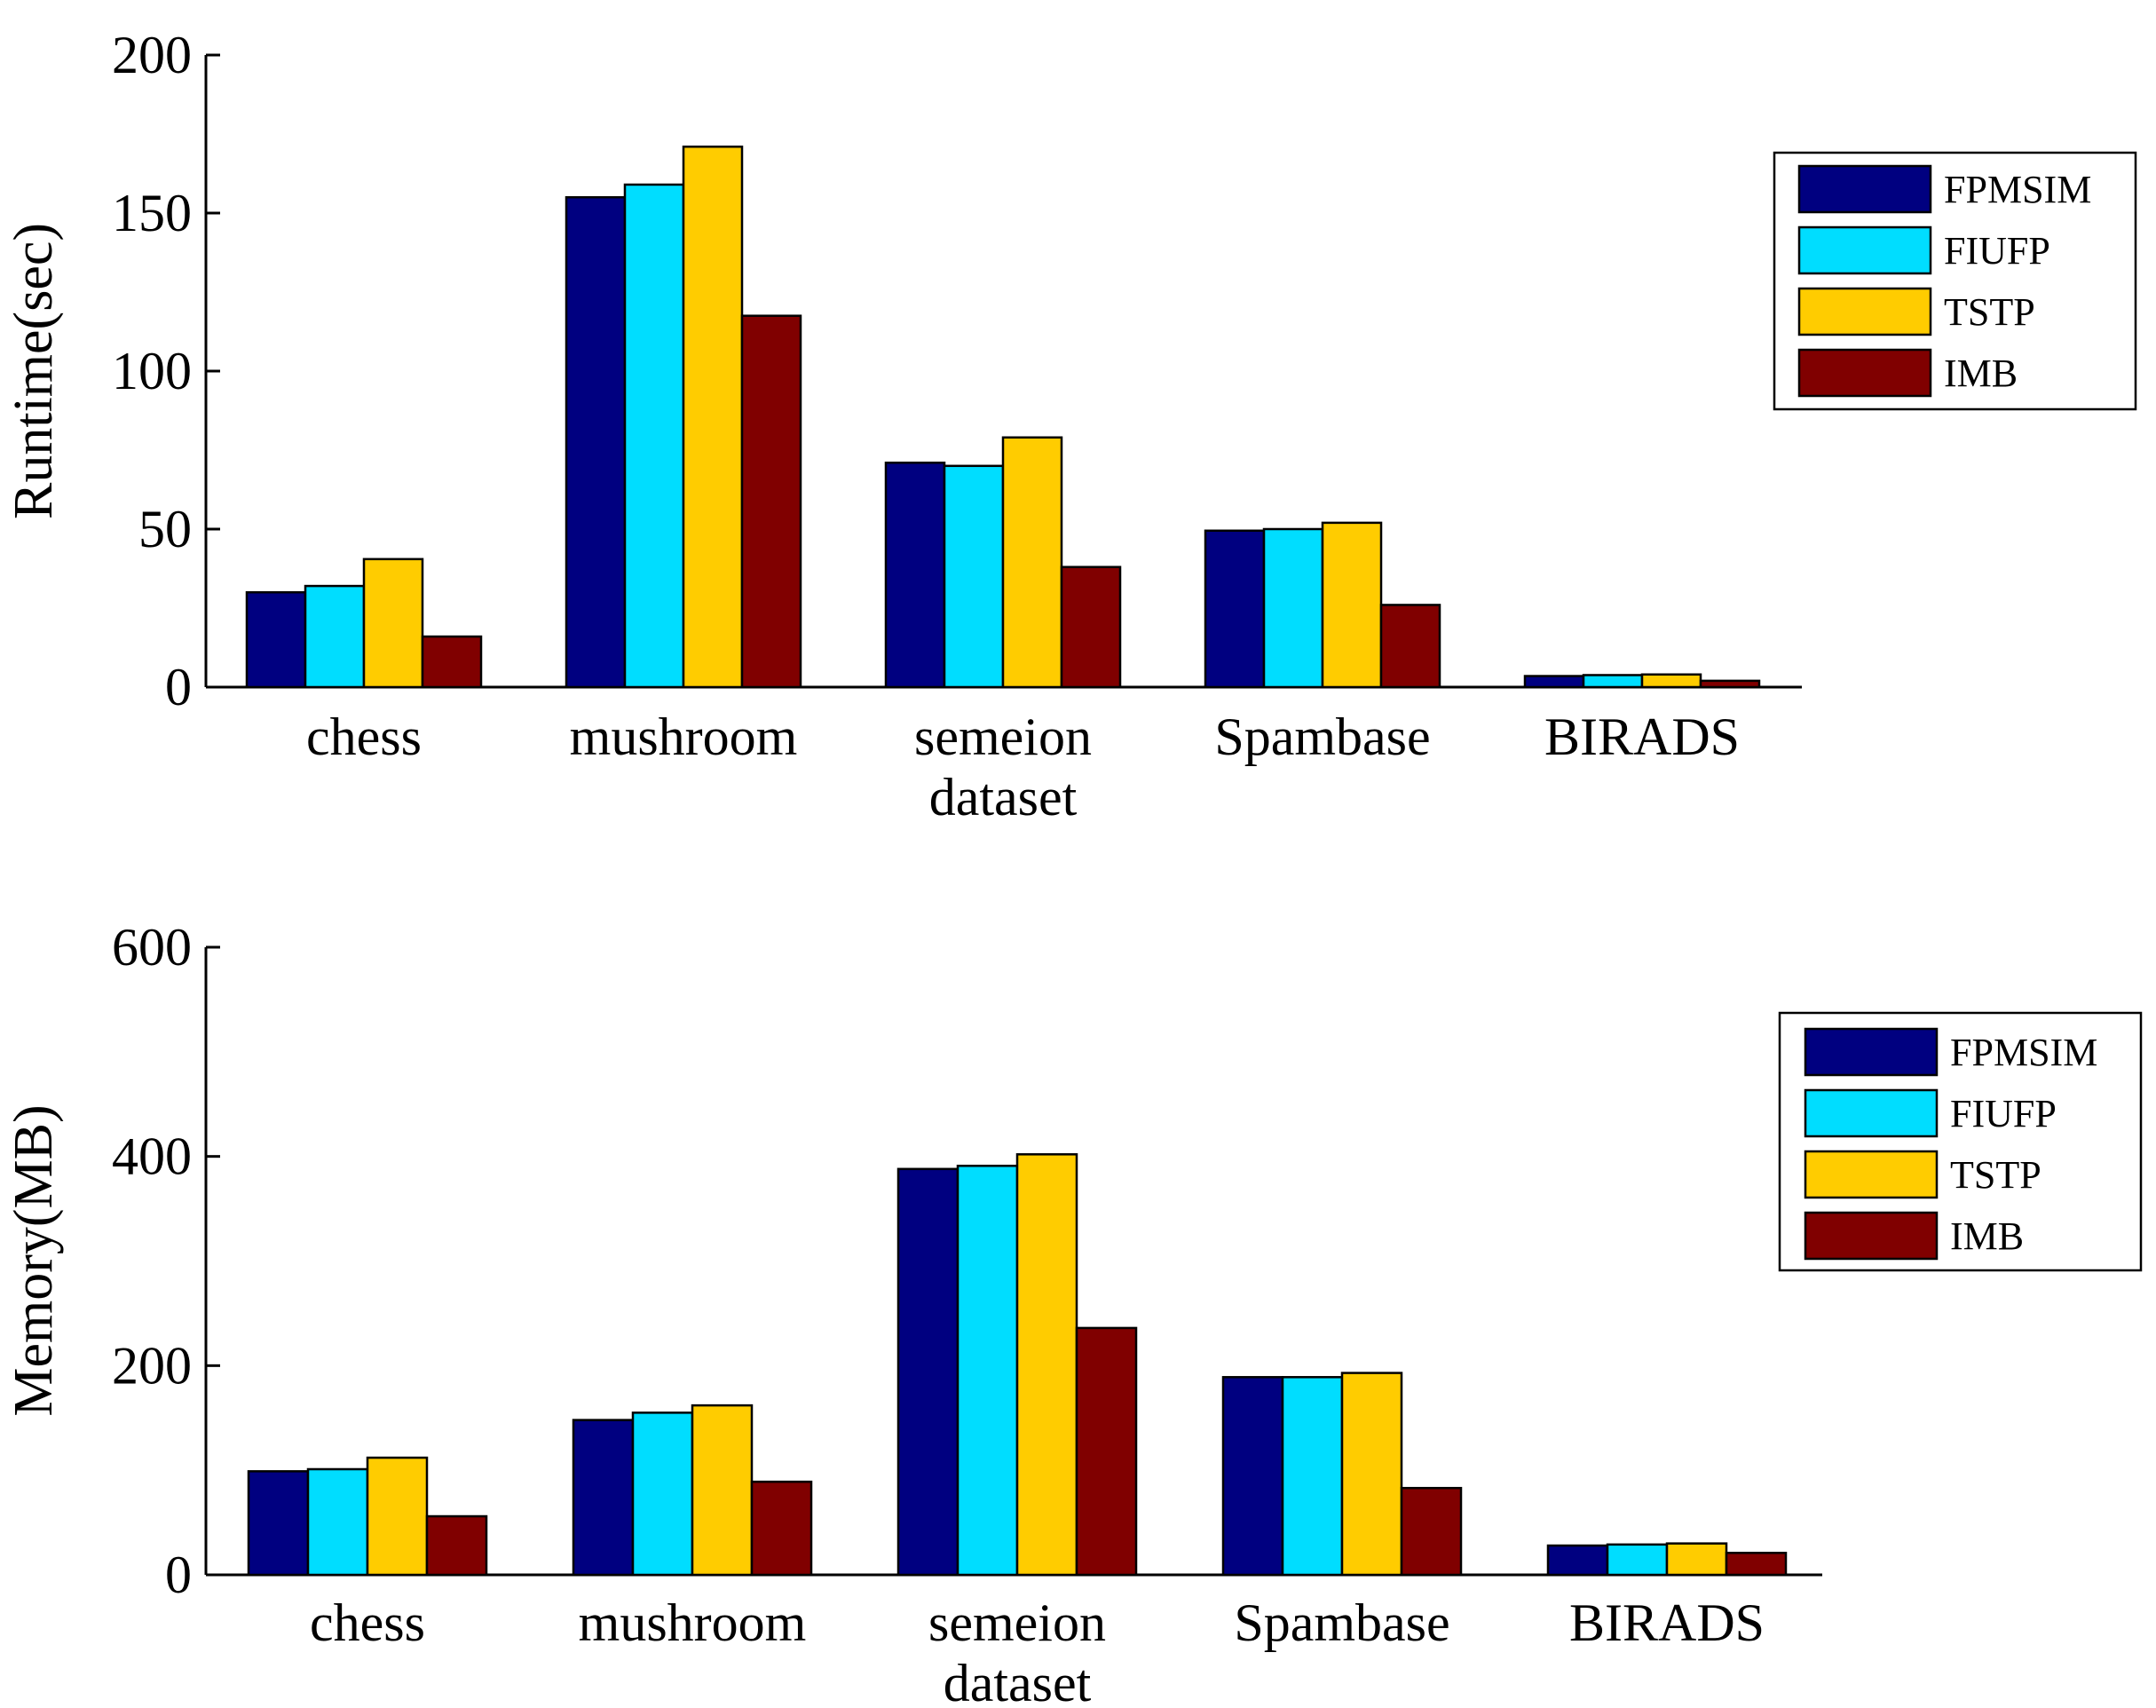 The image size is (2156, 1708). I want to click on y-tick-label: 150, so click(152, 213).